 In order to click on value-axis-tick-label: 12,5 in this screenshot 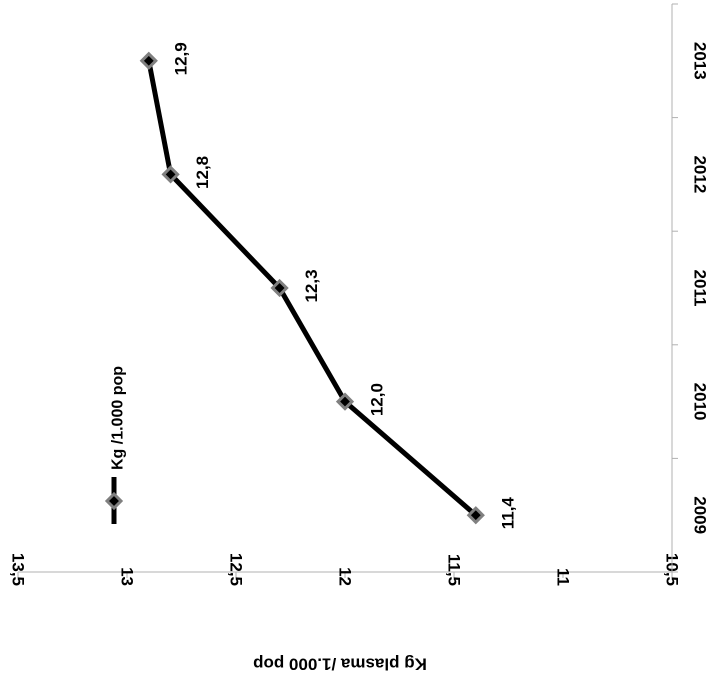, I will do `click(236, 569)`.